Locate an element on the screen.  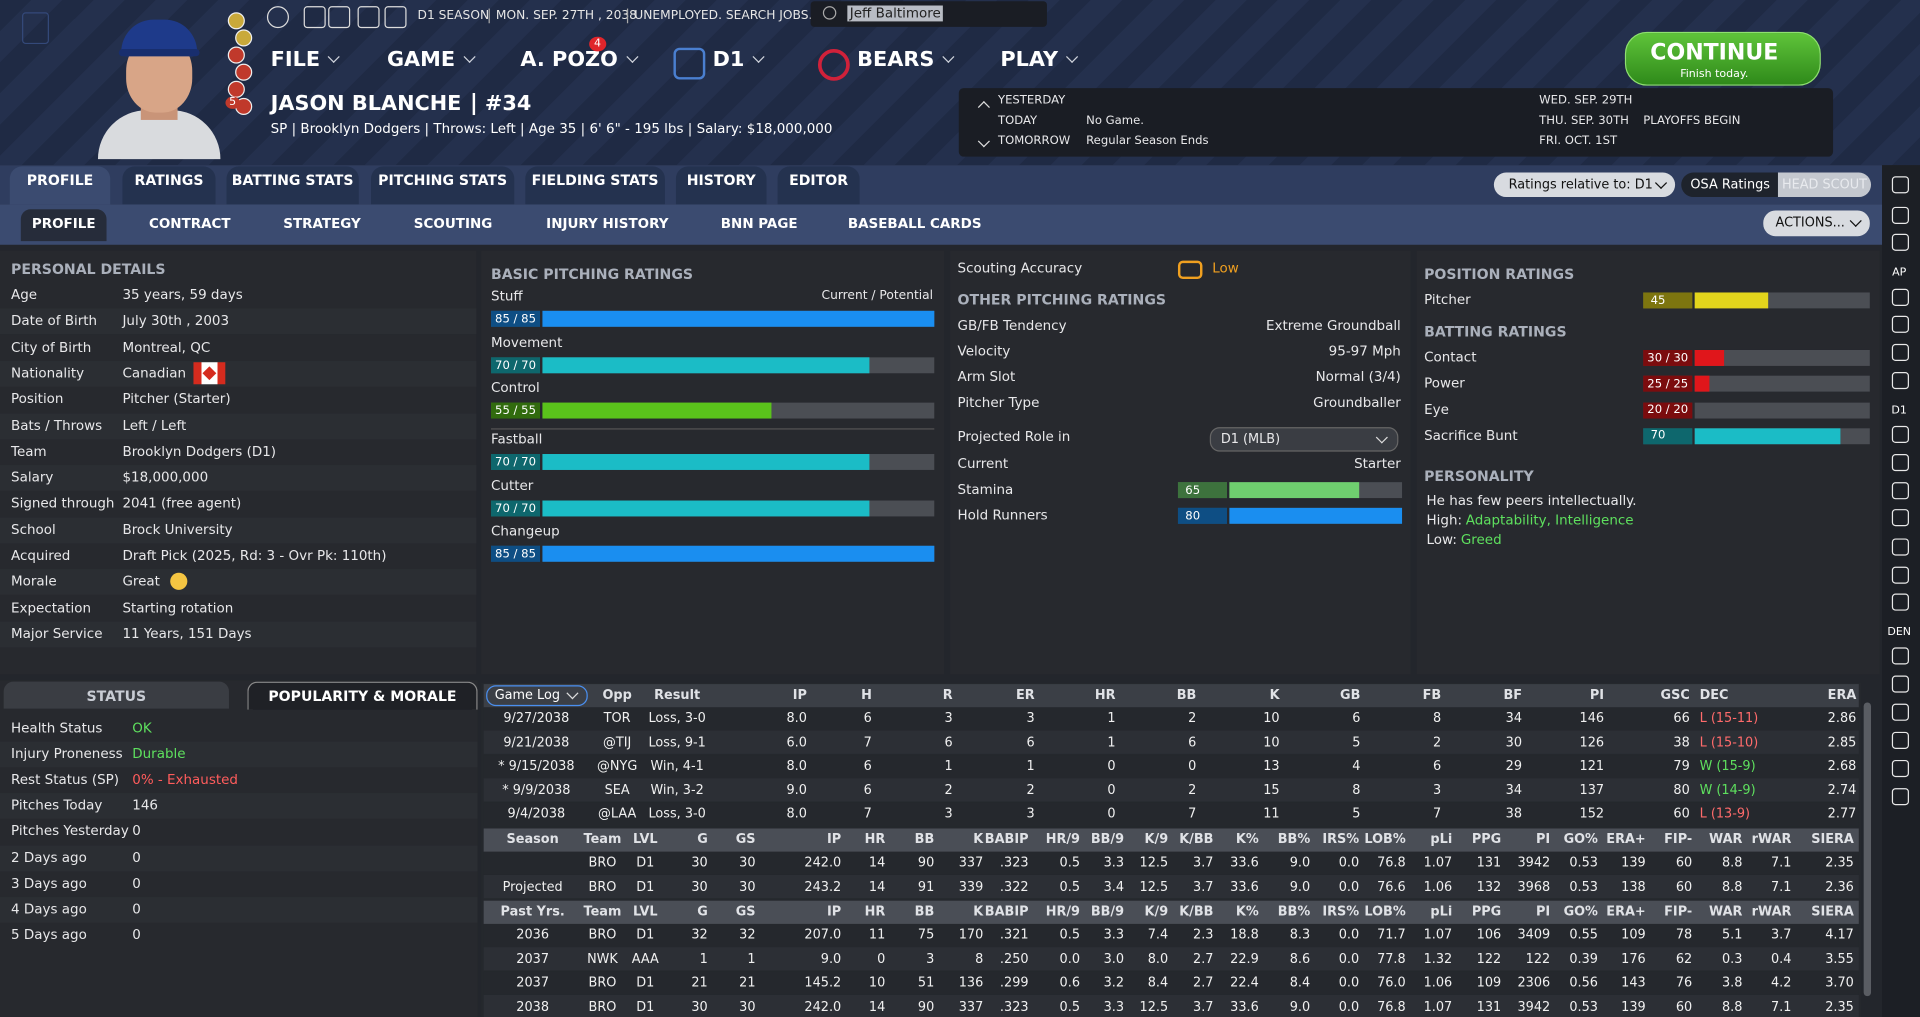
toggle-label: HEAD SCOUT is located at coordinates (1824, 185).